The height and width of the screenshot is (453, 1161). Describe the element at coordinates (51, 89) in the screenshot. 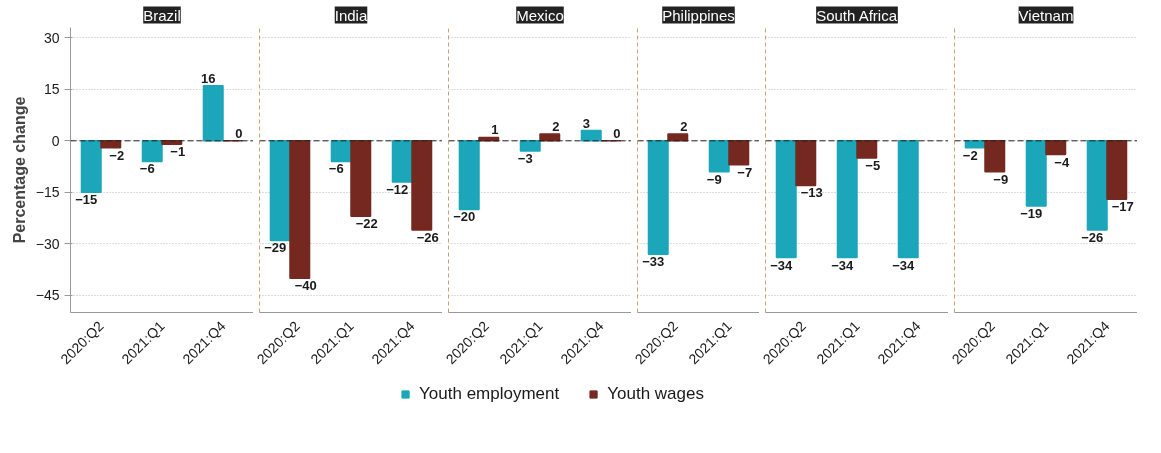

I see `y-tick-label: 15` at that location.